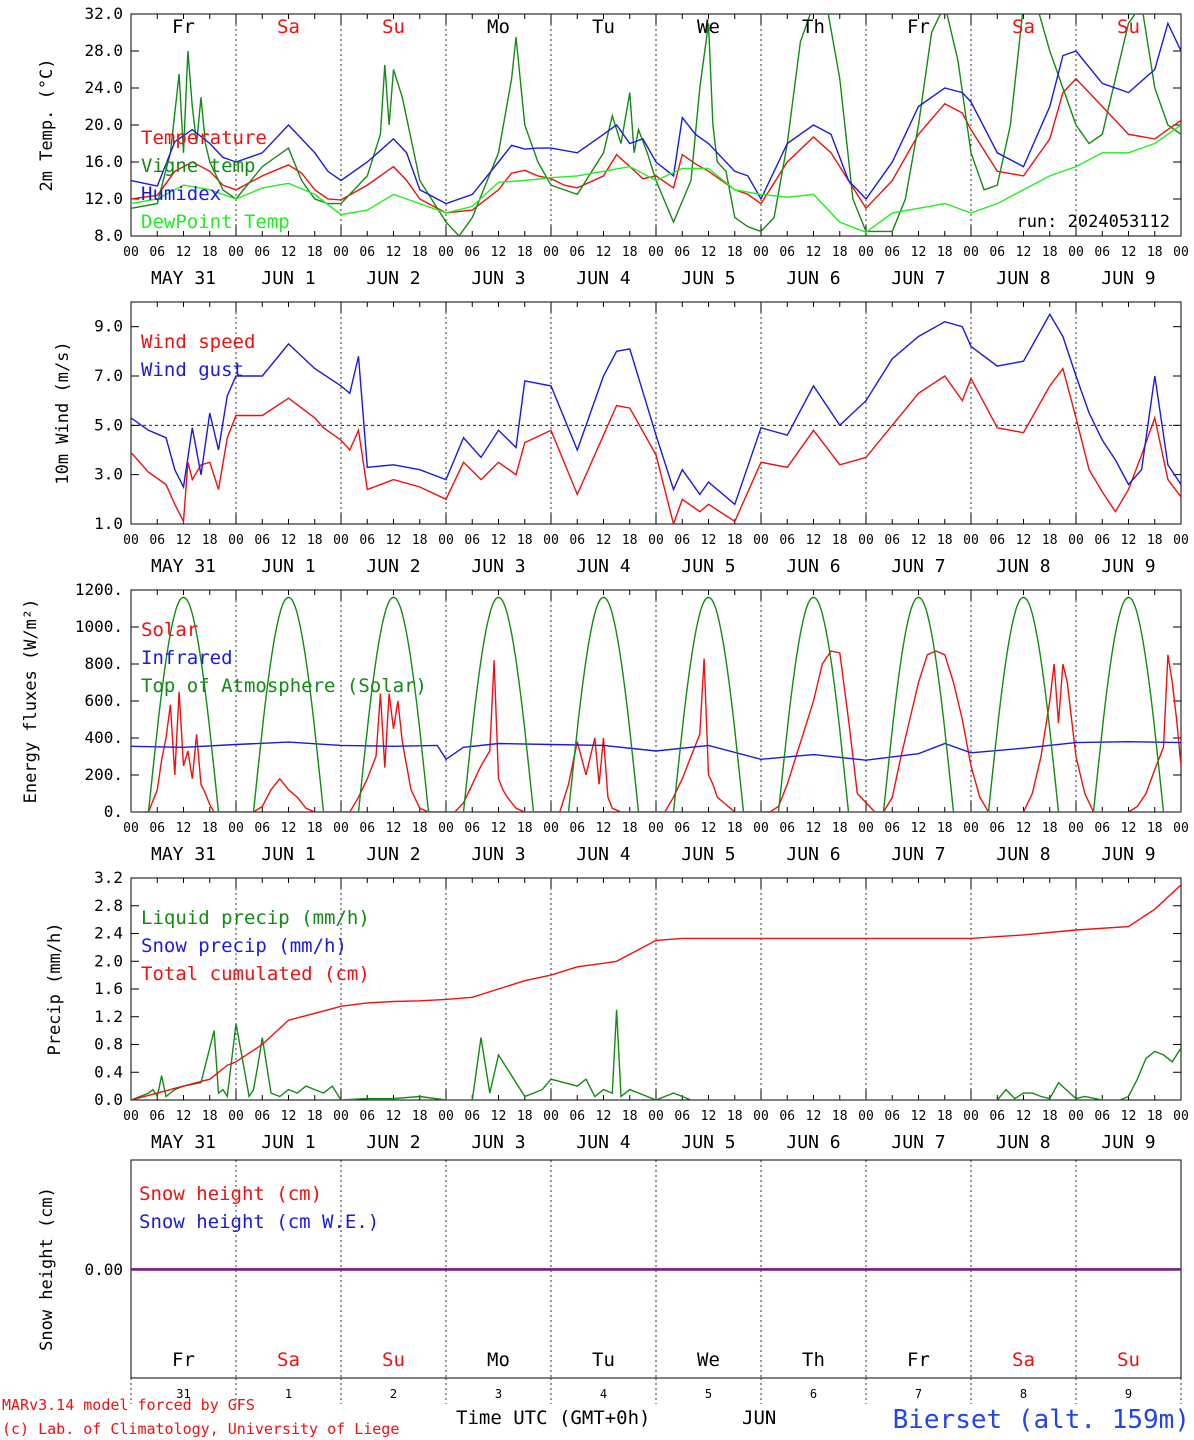  What do you see at coordinates (708, 566) in the screenshot?
I see `date-label: JUN 5` at bounding box center [708, 566].